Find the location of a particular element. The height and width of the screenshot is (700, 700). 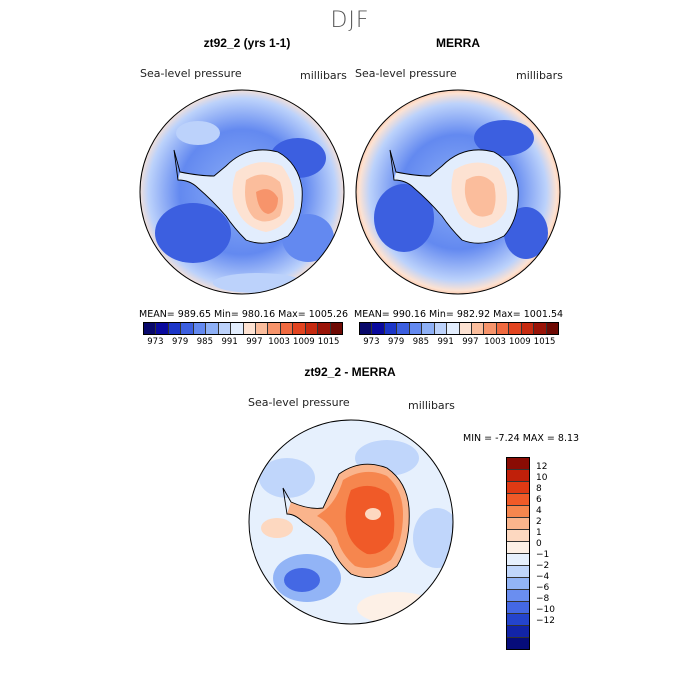

colorbar-tick-label: 12 is located at coordinates (542, 467).